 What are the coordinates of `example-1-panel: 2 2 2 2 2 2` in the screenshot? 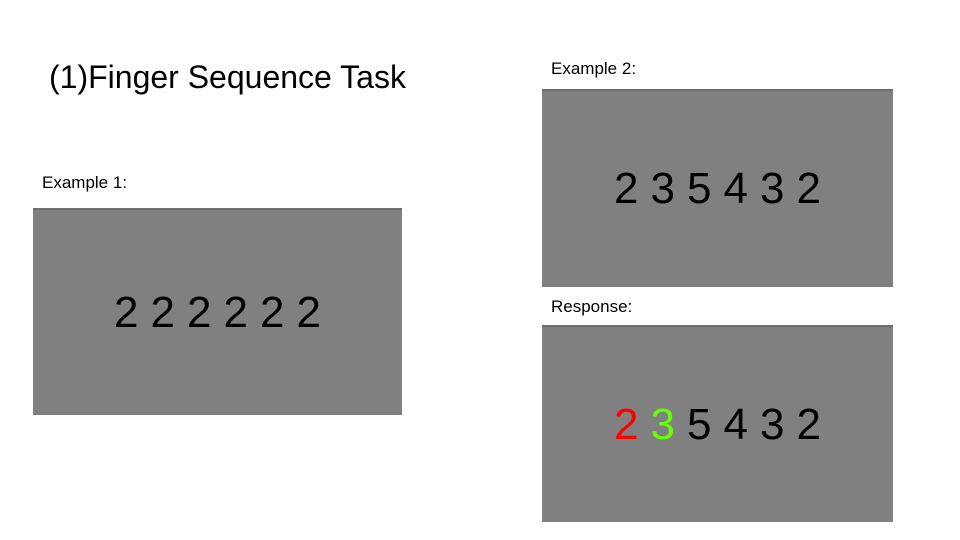 It's located at (217, 311).